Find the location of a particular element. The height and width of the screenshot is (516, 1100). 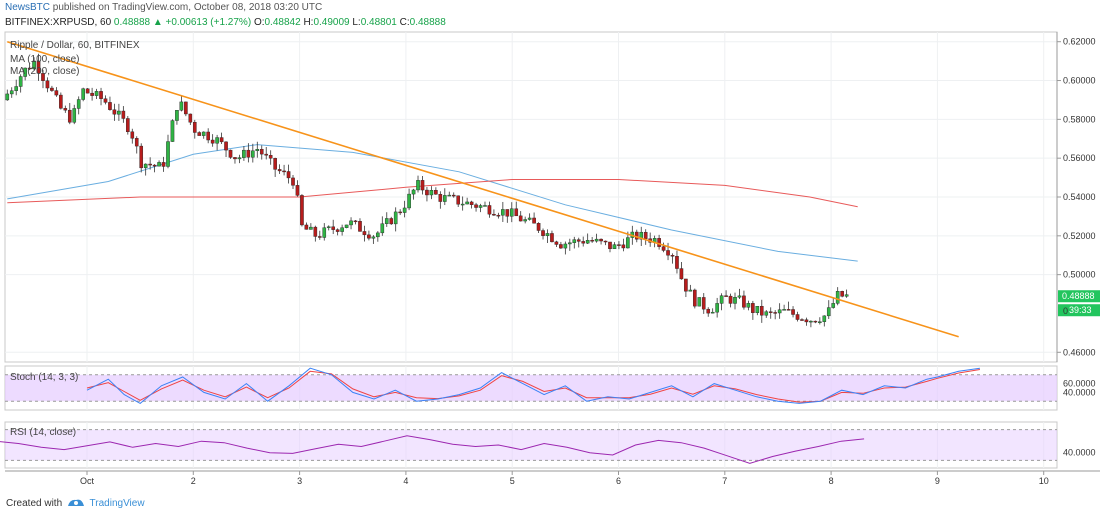

high-label: H: is located at coordinates (308, 22).